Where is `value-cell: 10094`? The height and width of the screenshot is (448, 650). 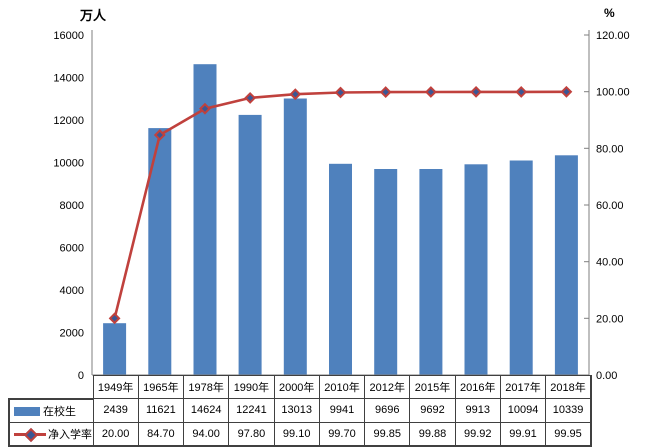
value-cell: 10094 is located at coordinates (523, 410).